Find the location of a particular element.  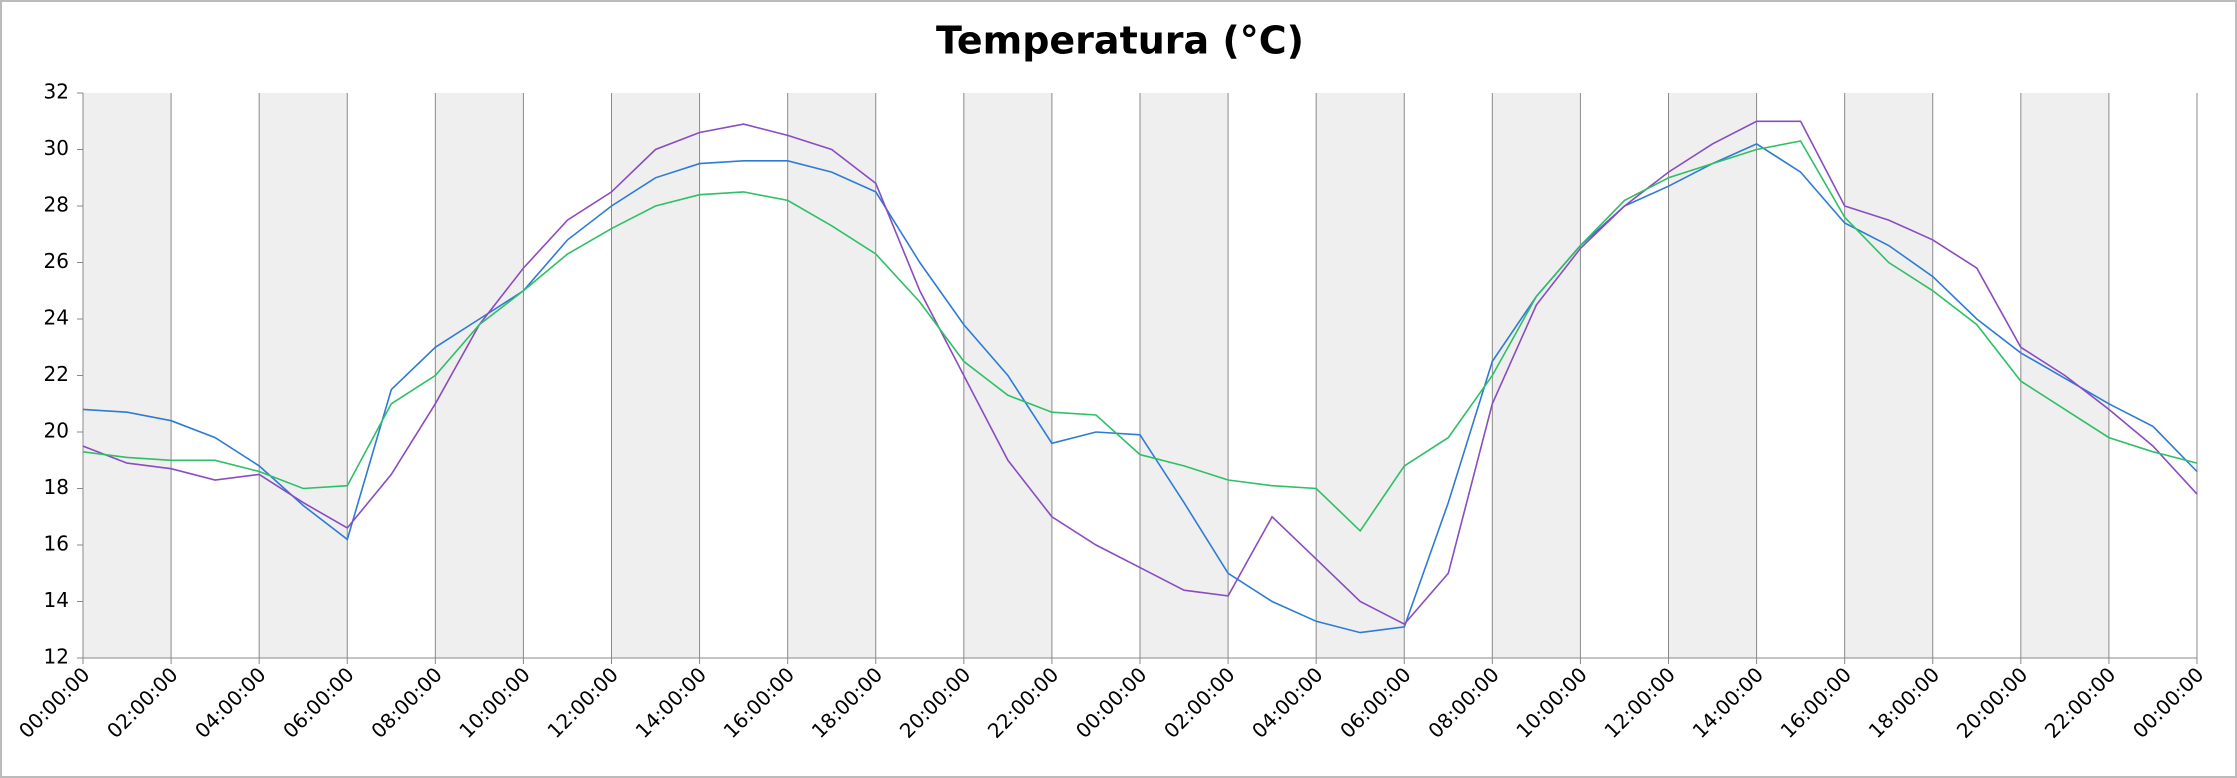

y-tick-label: 16 is located at coordinates (56, 544).